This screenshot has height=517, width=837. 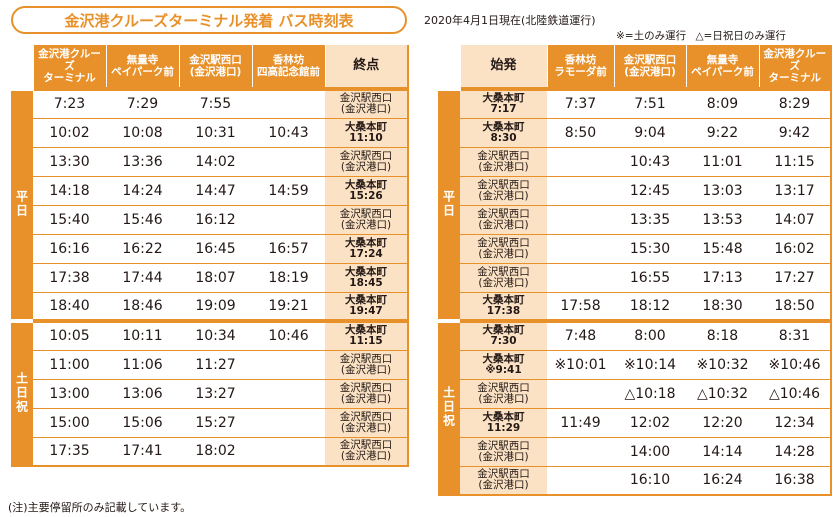 I want to click on destination-cell: 大桑本町 18:45, so click(x=366, y=277).